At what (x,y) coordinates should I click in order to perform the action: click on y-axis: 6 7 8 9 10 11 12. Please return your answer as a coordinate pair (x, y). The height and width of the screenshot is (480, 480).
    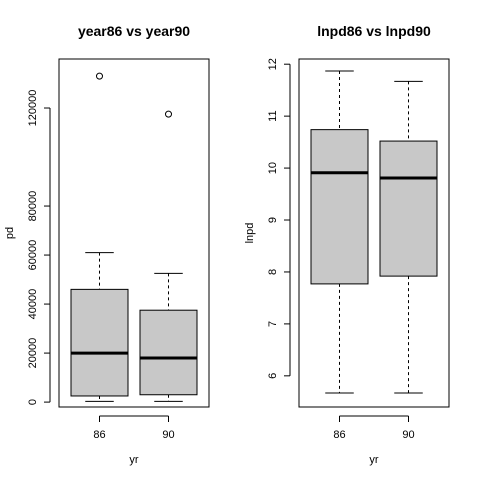
    Looking at the image, I should click on (278, 218).